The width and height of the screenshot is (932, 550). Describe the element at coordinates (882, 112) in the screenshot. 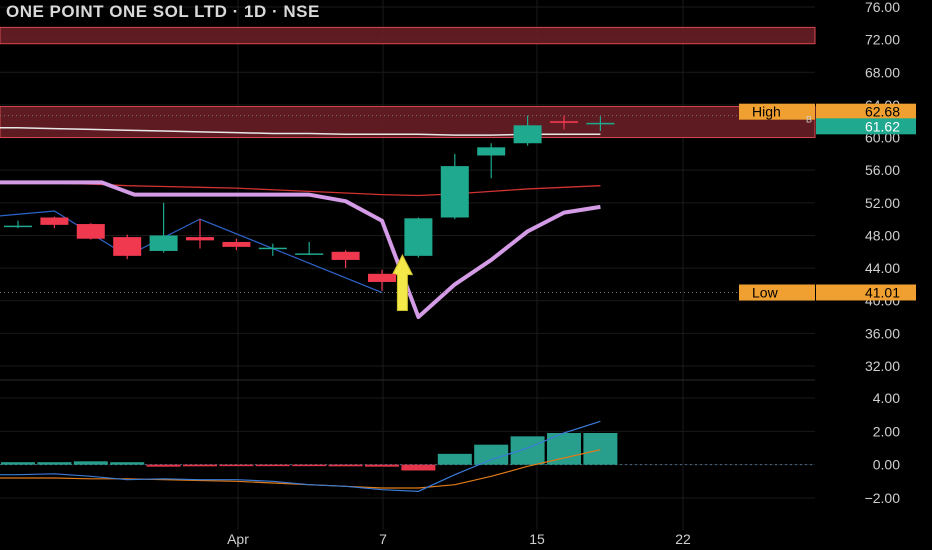

I see `high-level-value-text: 62.68` at that location.